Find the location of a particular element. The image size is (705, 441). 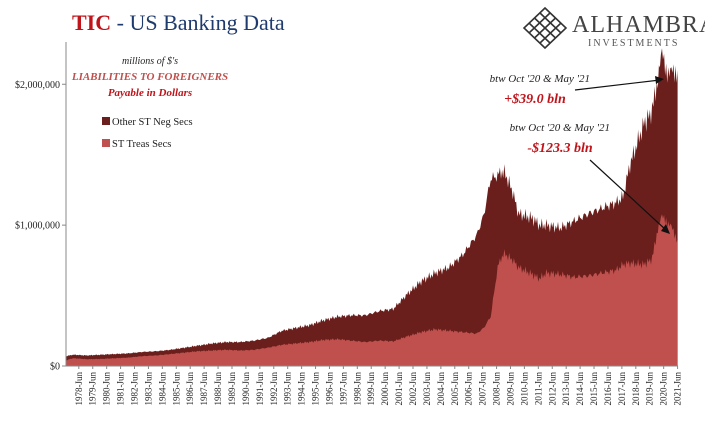

x-tick-label: 1999-Jun is located at coordinates (371, 389).